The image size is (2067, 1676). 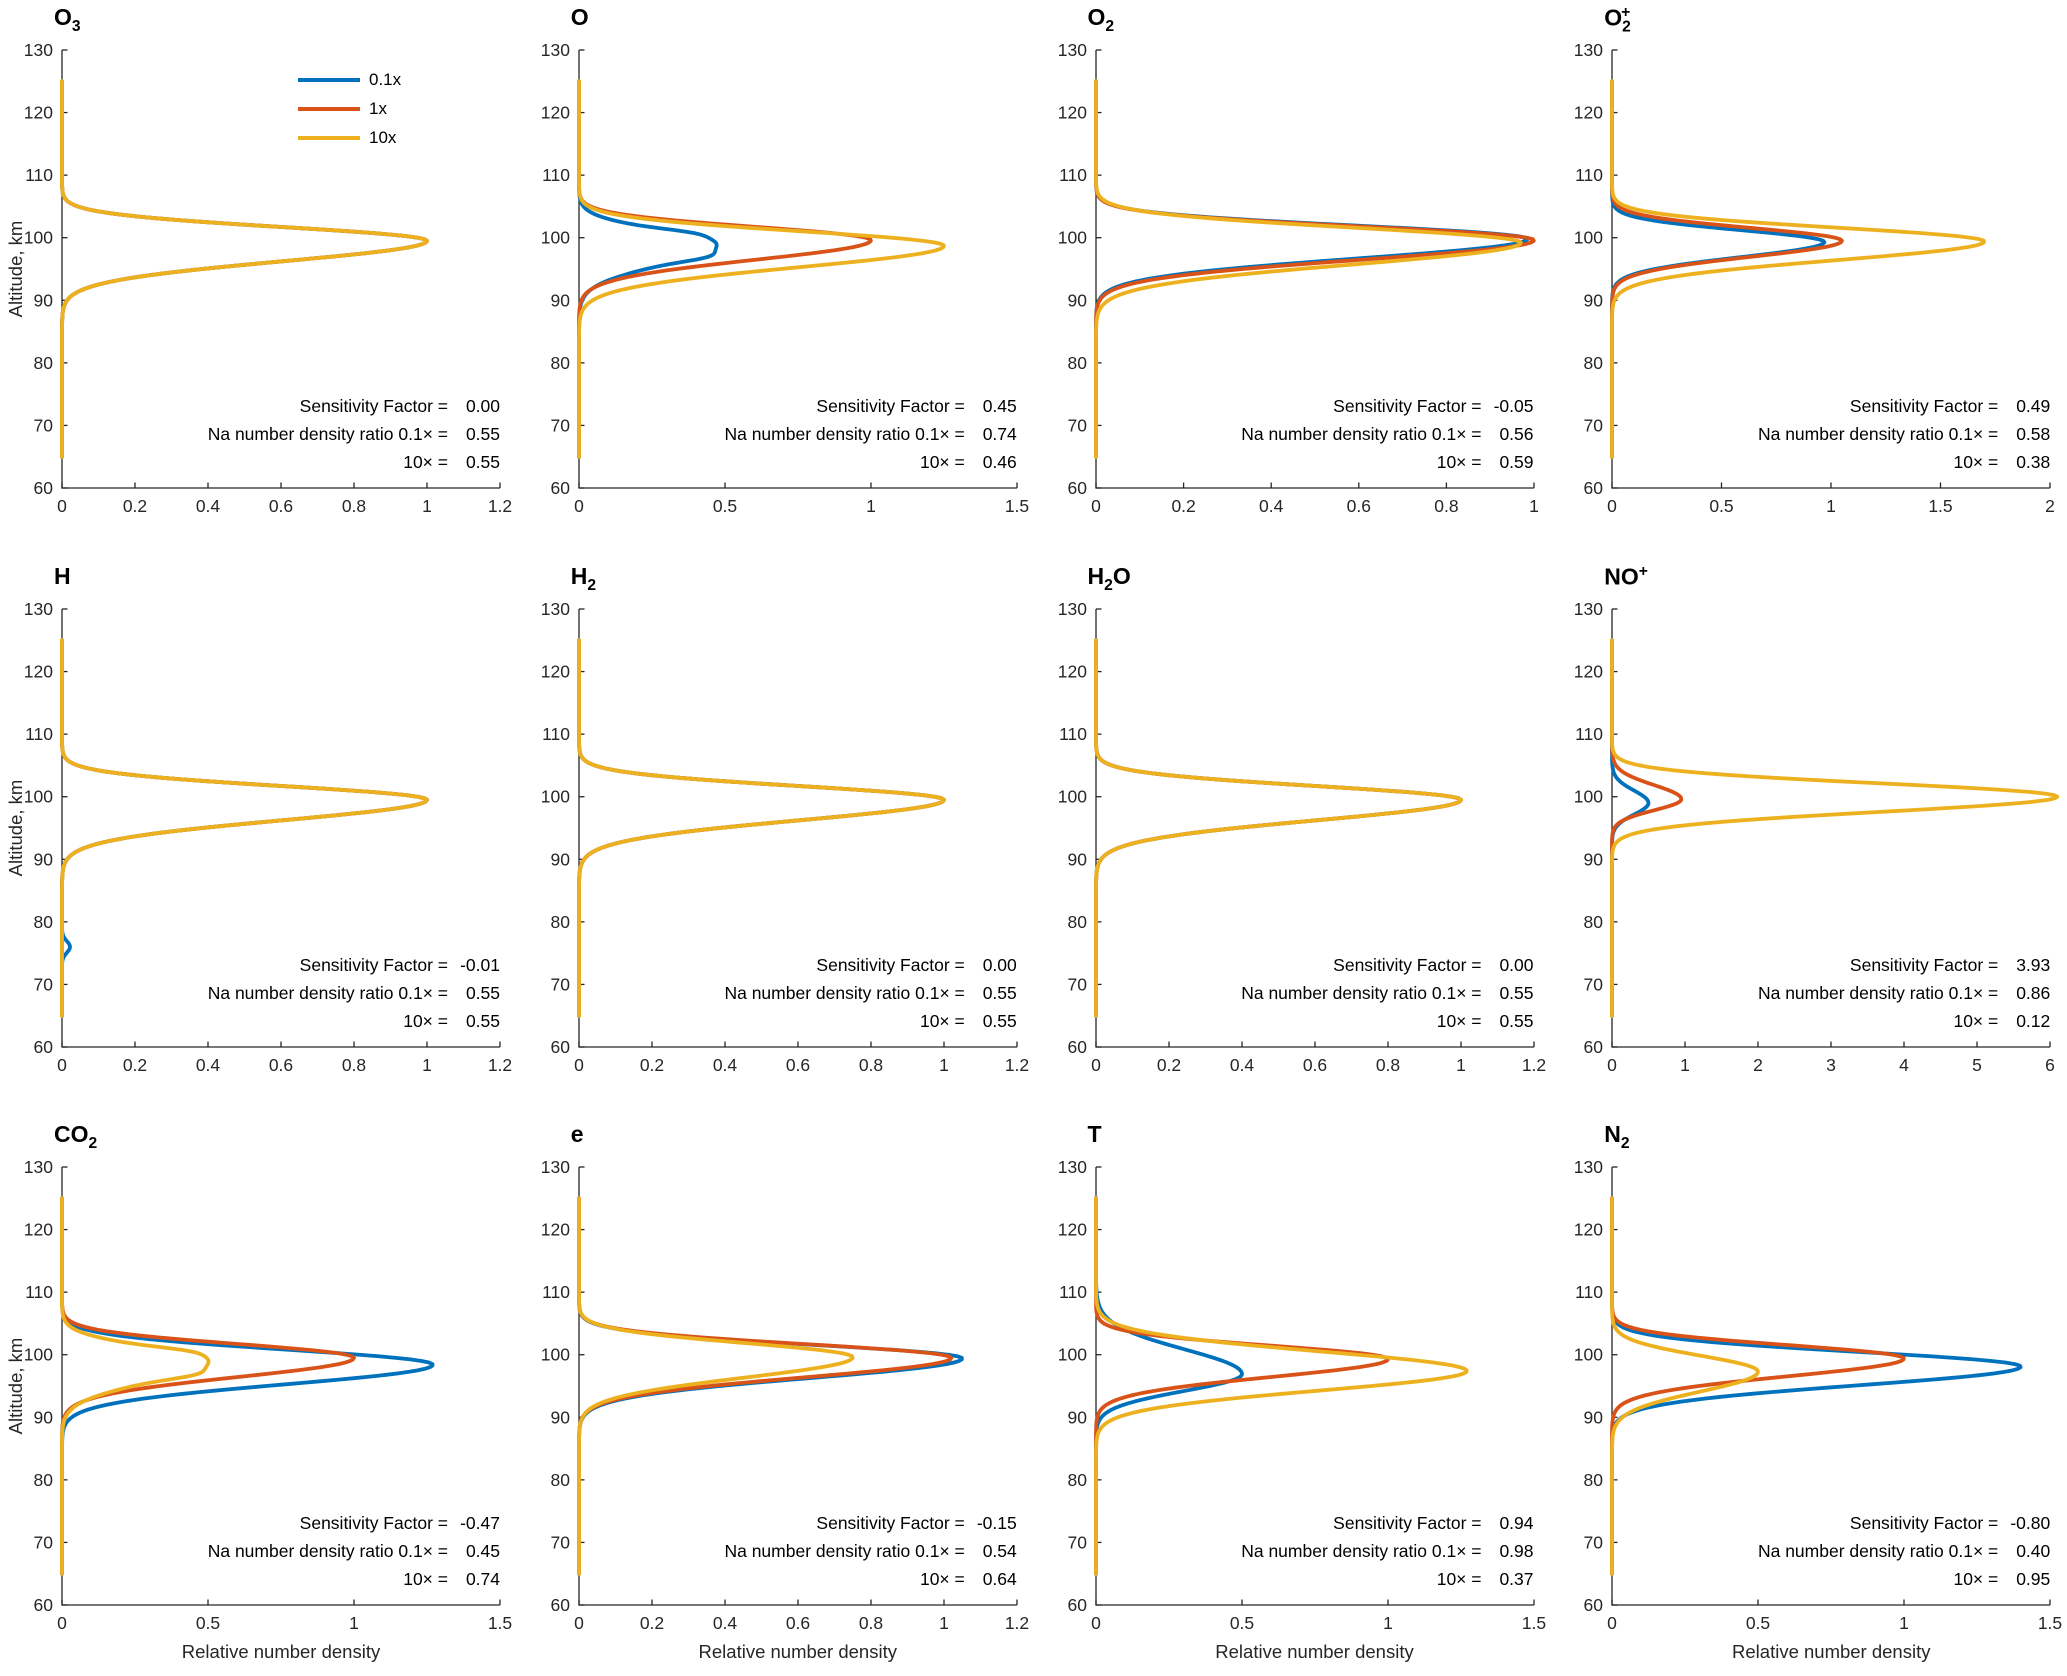 What do you see at coordinates (208, 1623) in the screenshot?
I see `x-tick-label: 0.5` at bounding box center [208, 1623].